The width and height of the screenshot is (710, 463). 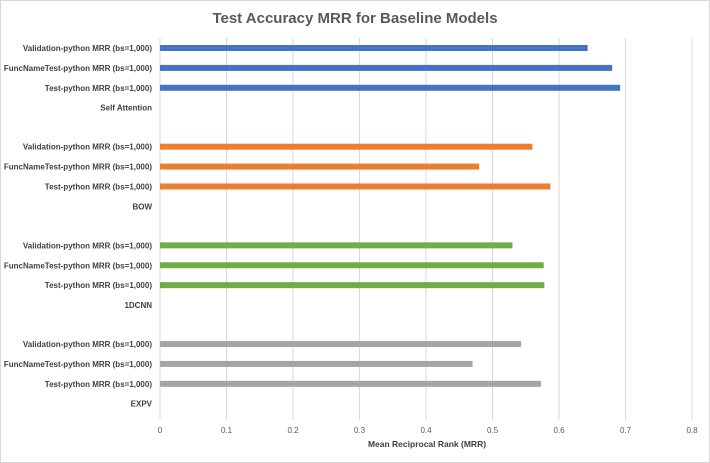 I want to click on x-axis-ticks: 0 0.1 0.2 0.3 0.4 0.5 0.6 0.7 0.8, so click(x=428, y=430).